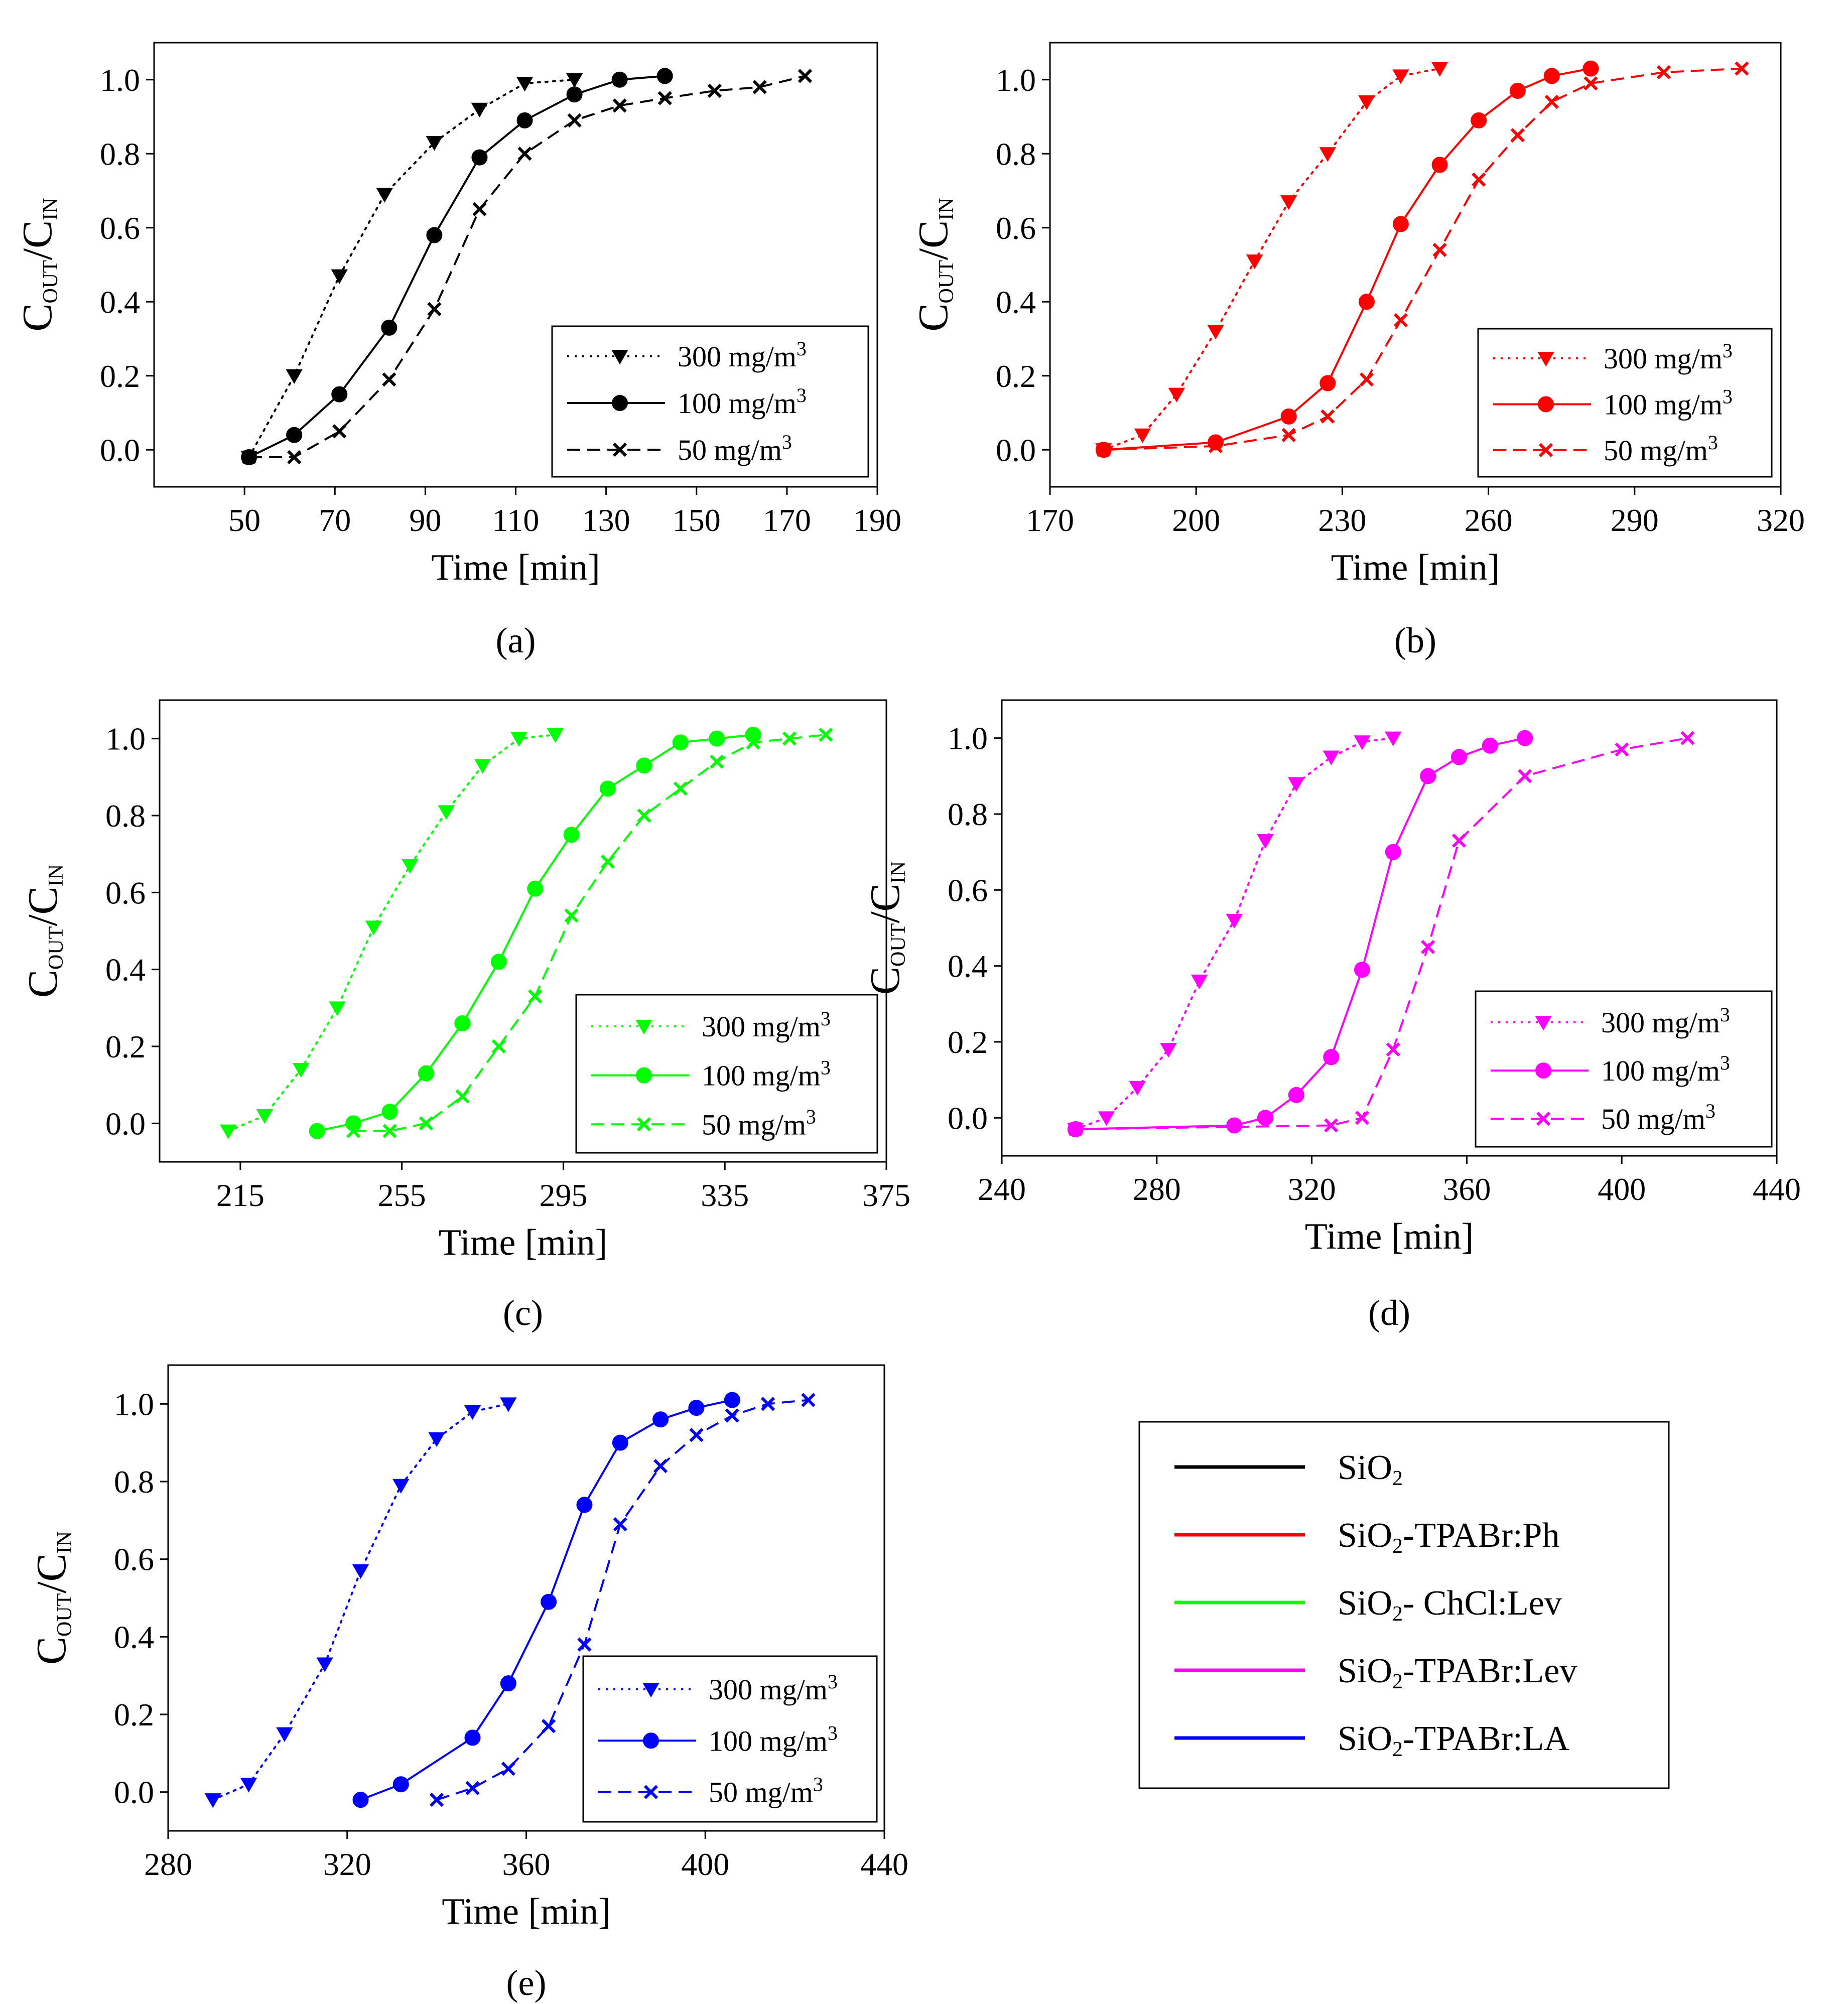  What do you see at coordinates (1389, 1313) in the screenshot?
I see `panel-label: (d)` at bounding box center [1389, 1313].